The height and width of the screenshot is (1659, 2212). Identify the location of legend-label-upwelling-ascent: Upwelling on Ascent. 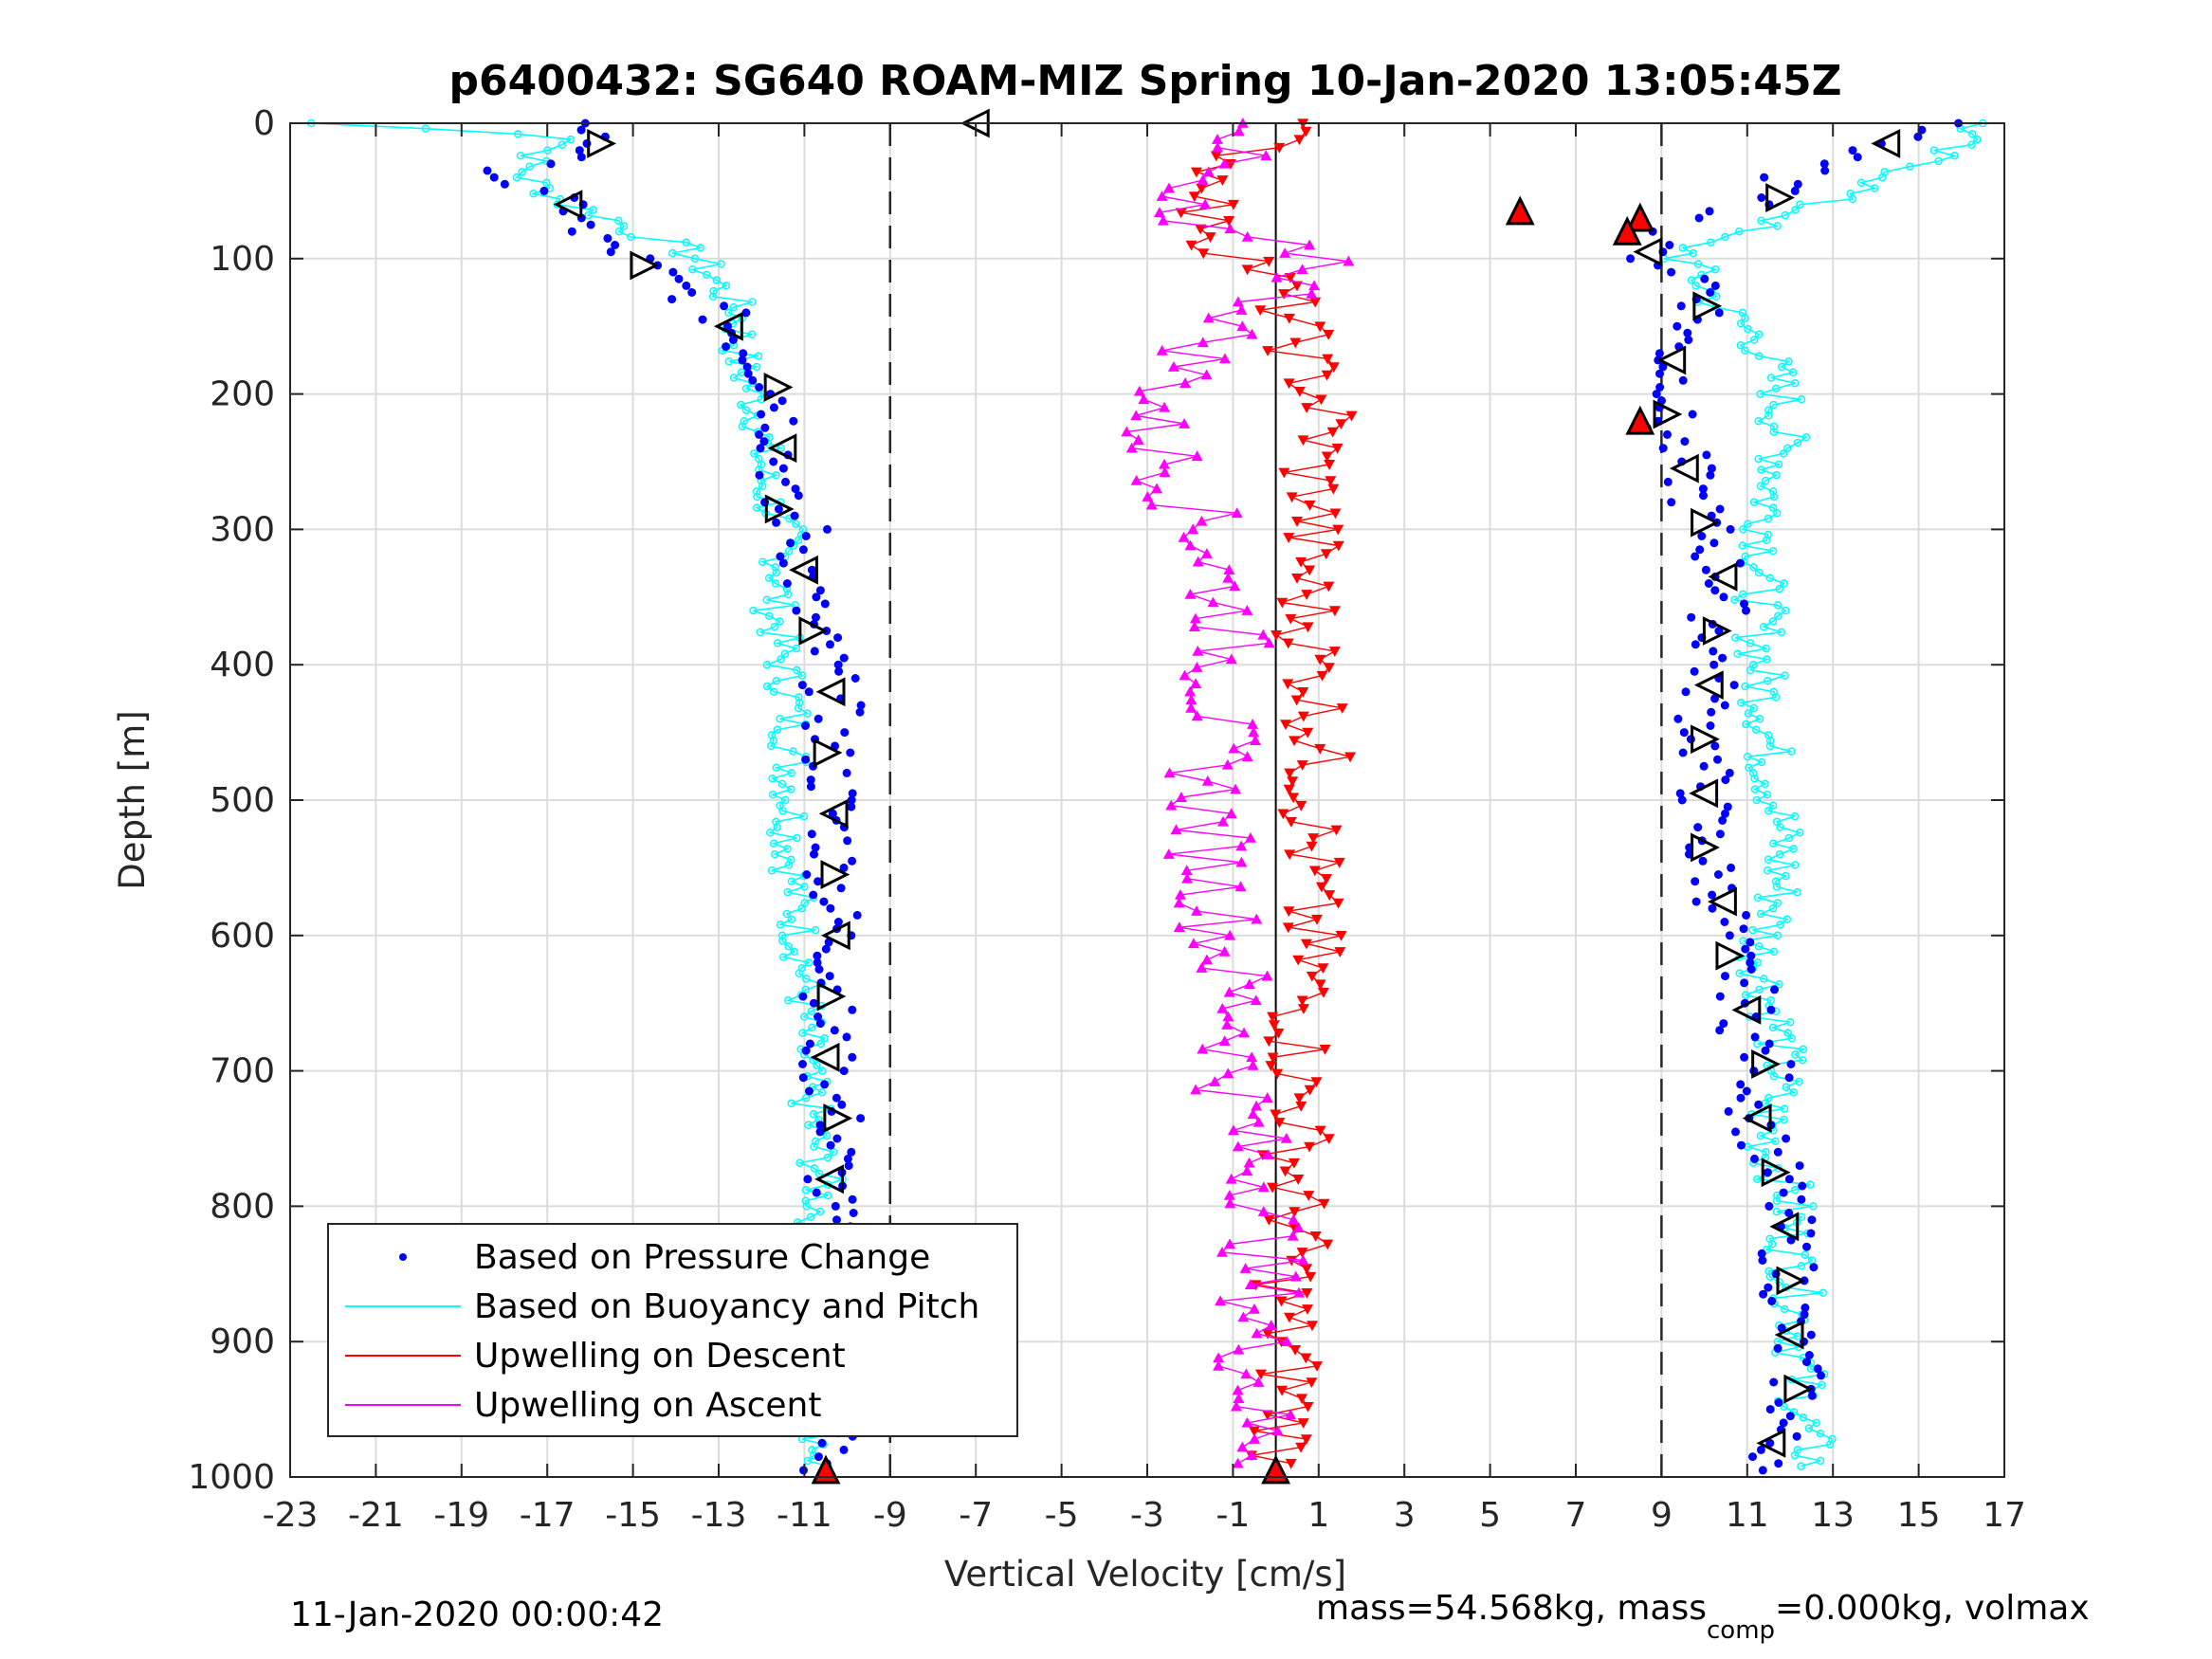
(647, 1405).